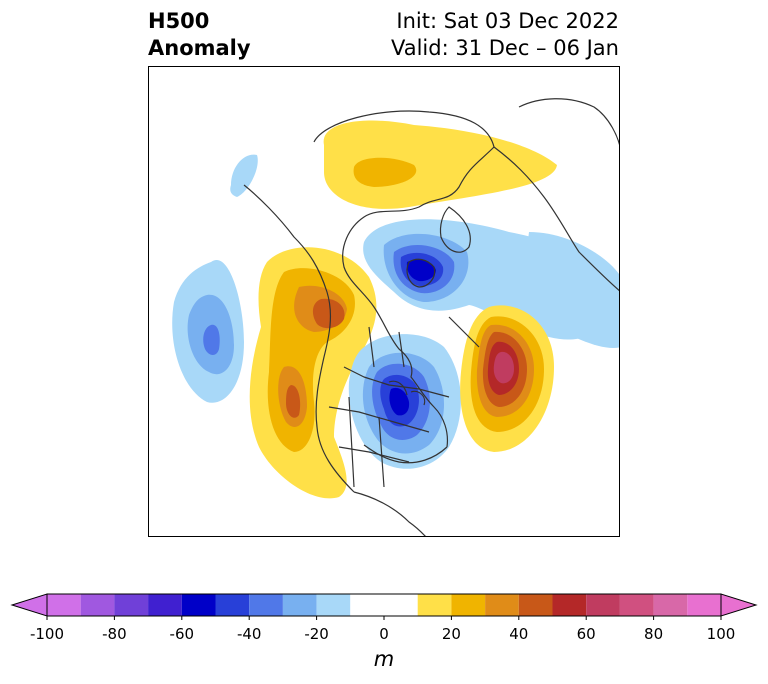 The width and height of the screenshot is (768, 684). I want to click on positive-anomaly-alaska-western-canada, so click(313, 373).